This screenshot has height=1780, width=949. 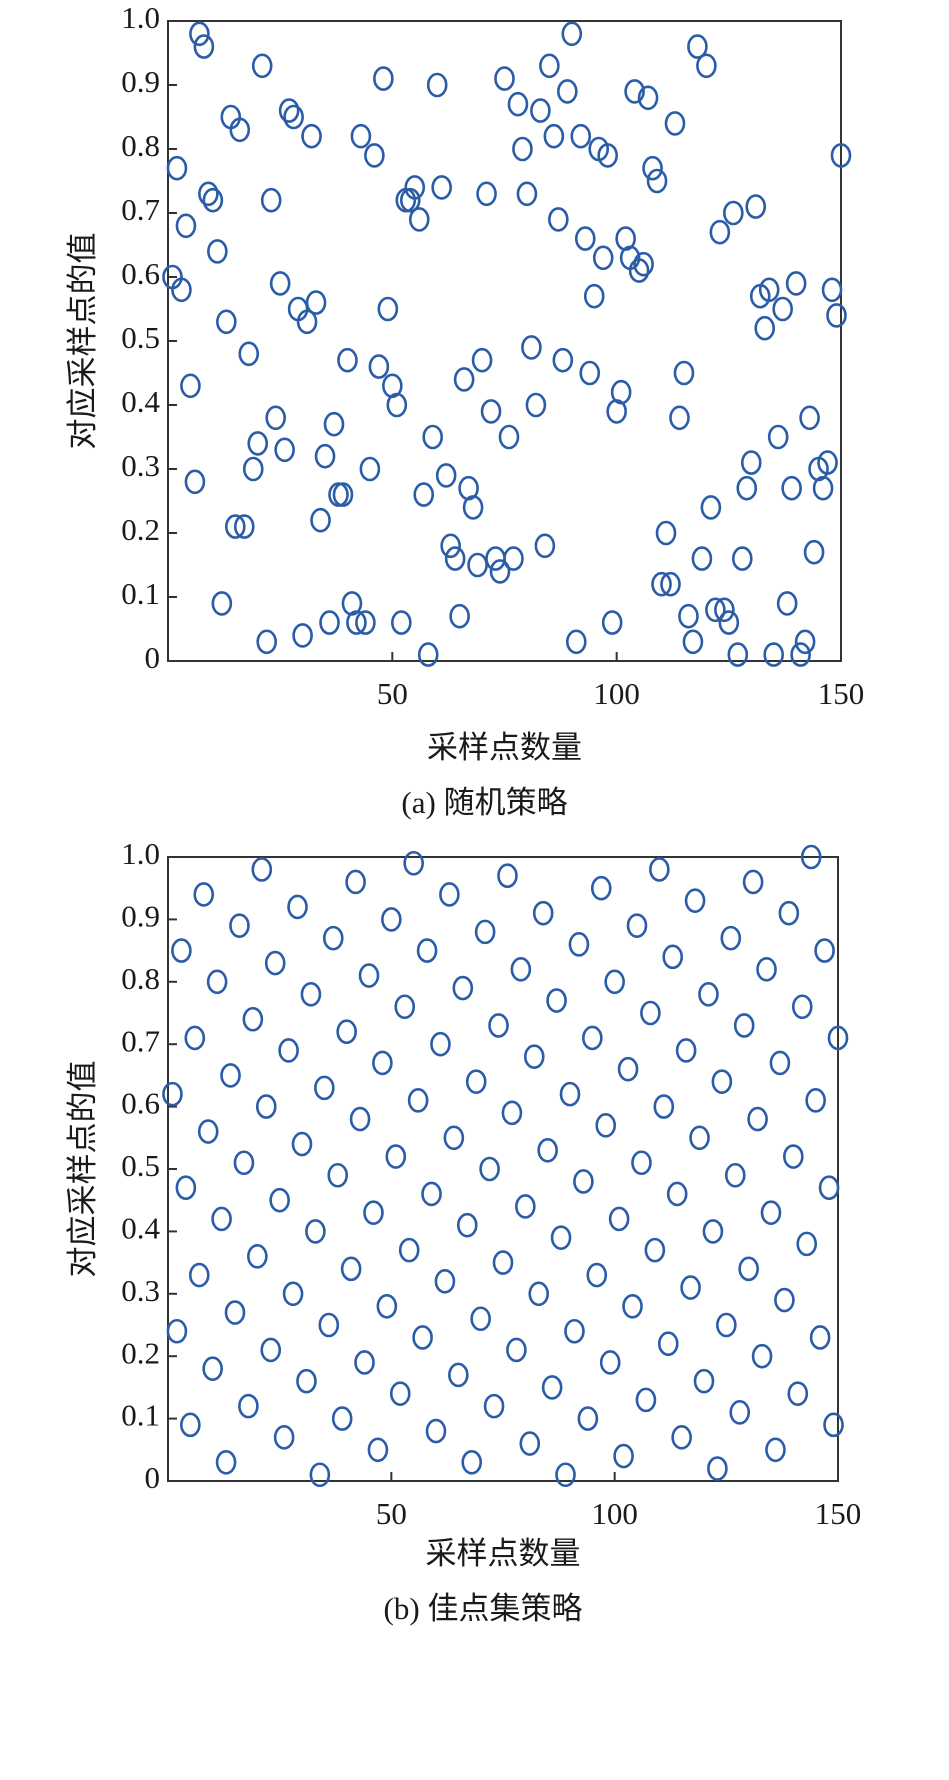 What do you see at coordinates (838, 1513) in the screenshot?
I see `x-tick-label: 150` at bounding box center [838, 1513].